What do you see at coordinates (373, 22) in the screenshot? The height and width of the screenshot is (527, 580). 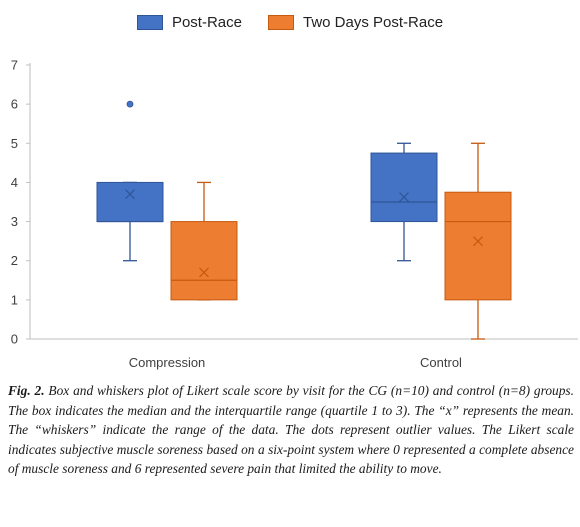 I see `legend-label-two-days-post-race: Two Days Post-Race` at bounding box center [373, 22].